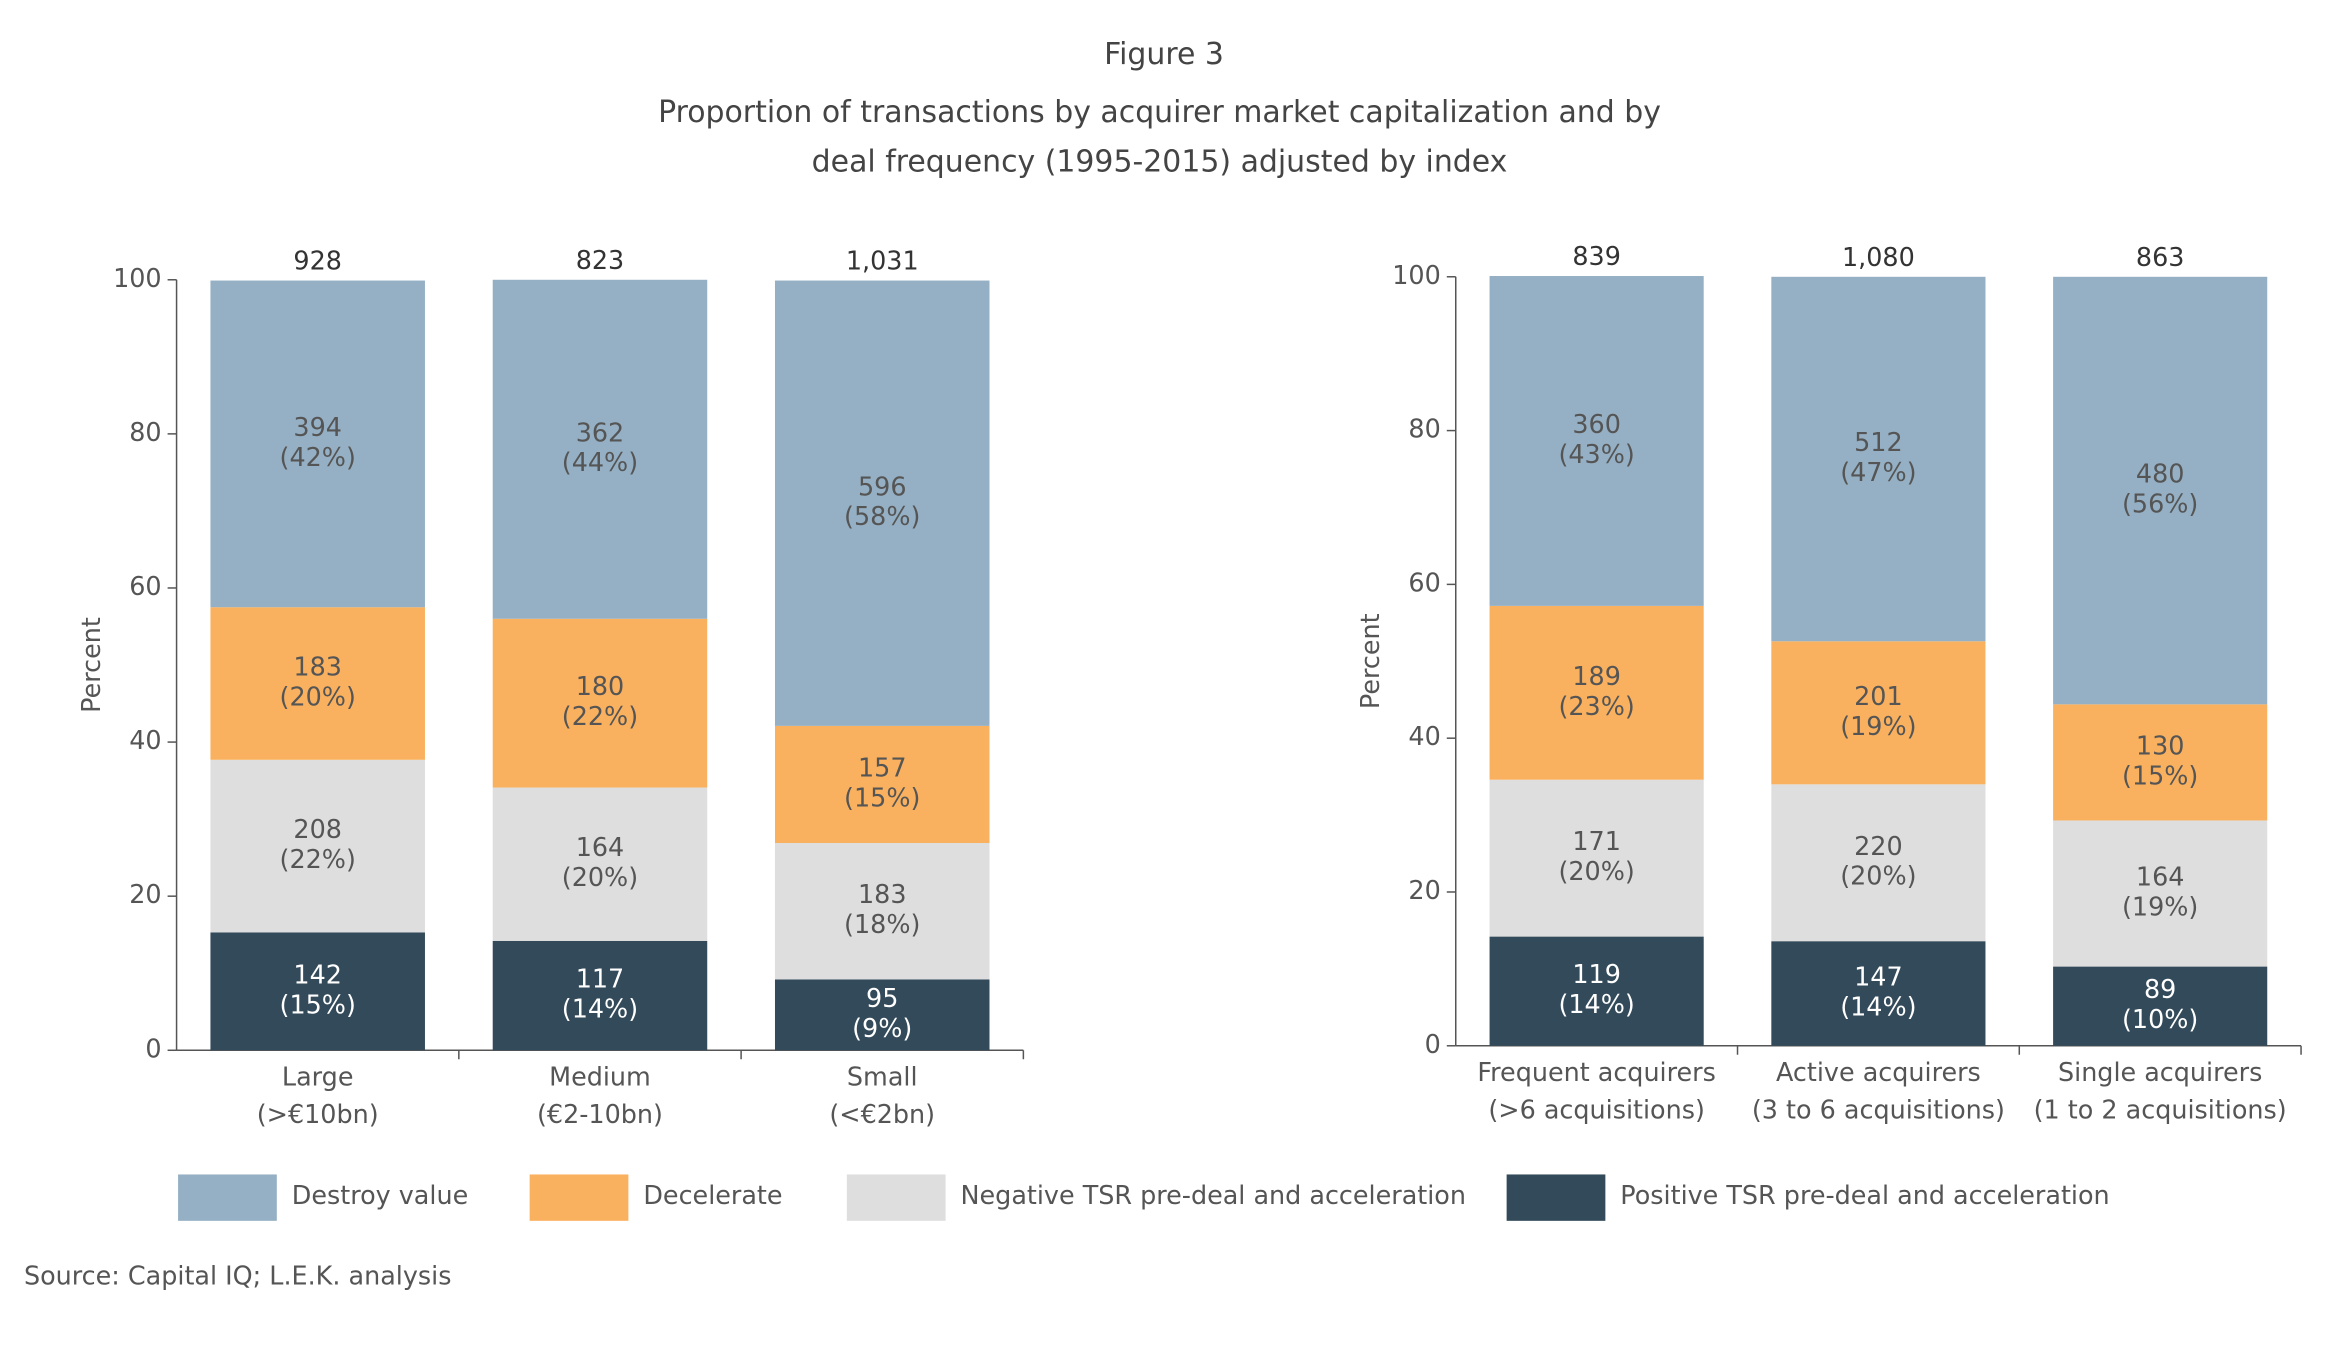 This screenshot has width=2334, height=1348. What do you see at coordinates (1878, 472) in the screenshot?
I see `segment-percent: (47%)` at bounding box center [1878, 472].